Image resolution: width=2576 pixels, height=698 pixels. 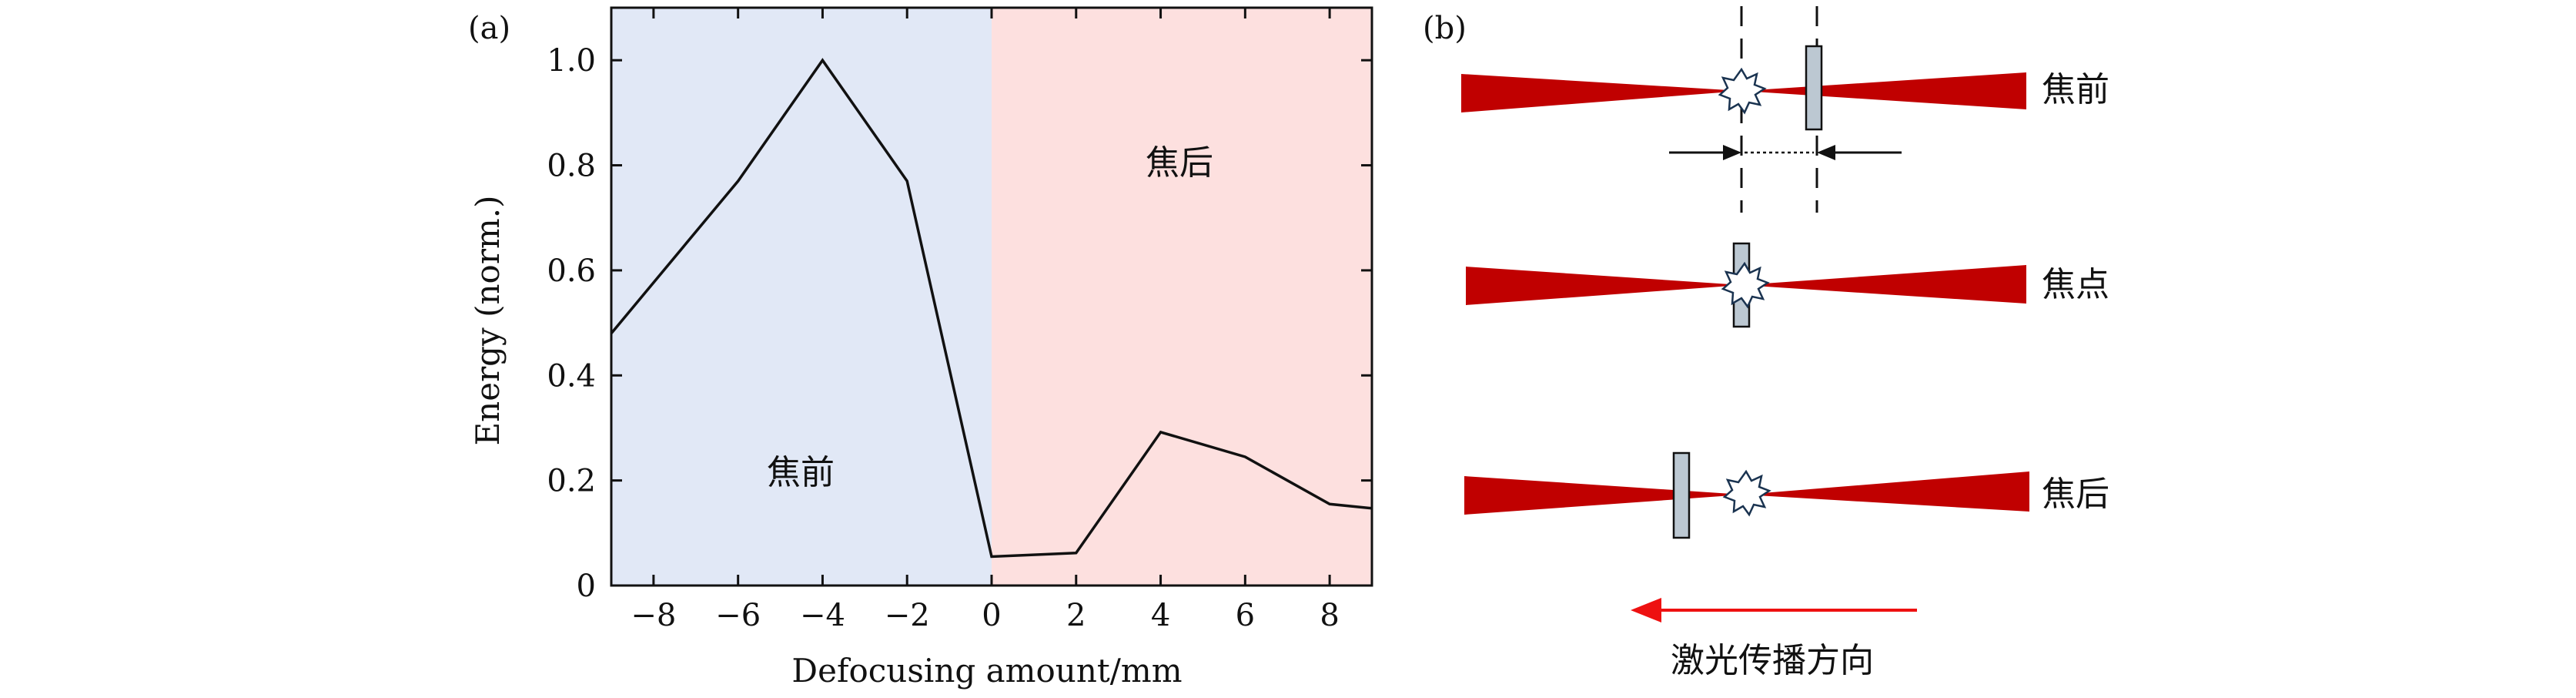 I want to click on y-tick-label: 0.4, so click(x=571, y=376).